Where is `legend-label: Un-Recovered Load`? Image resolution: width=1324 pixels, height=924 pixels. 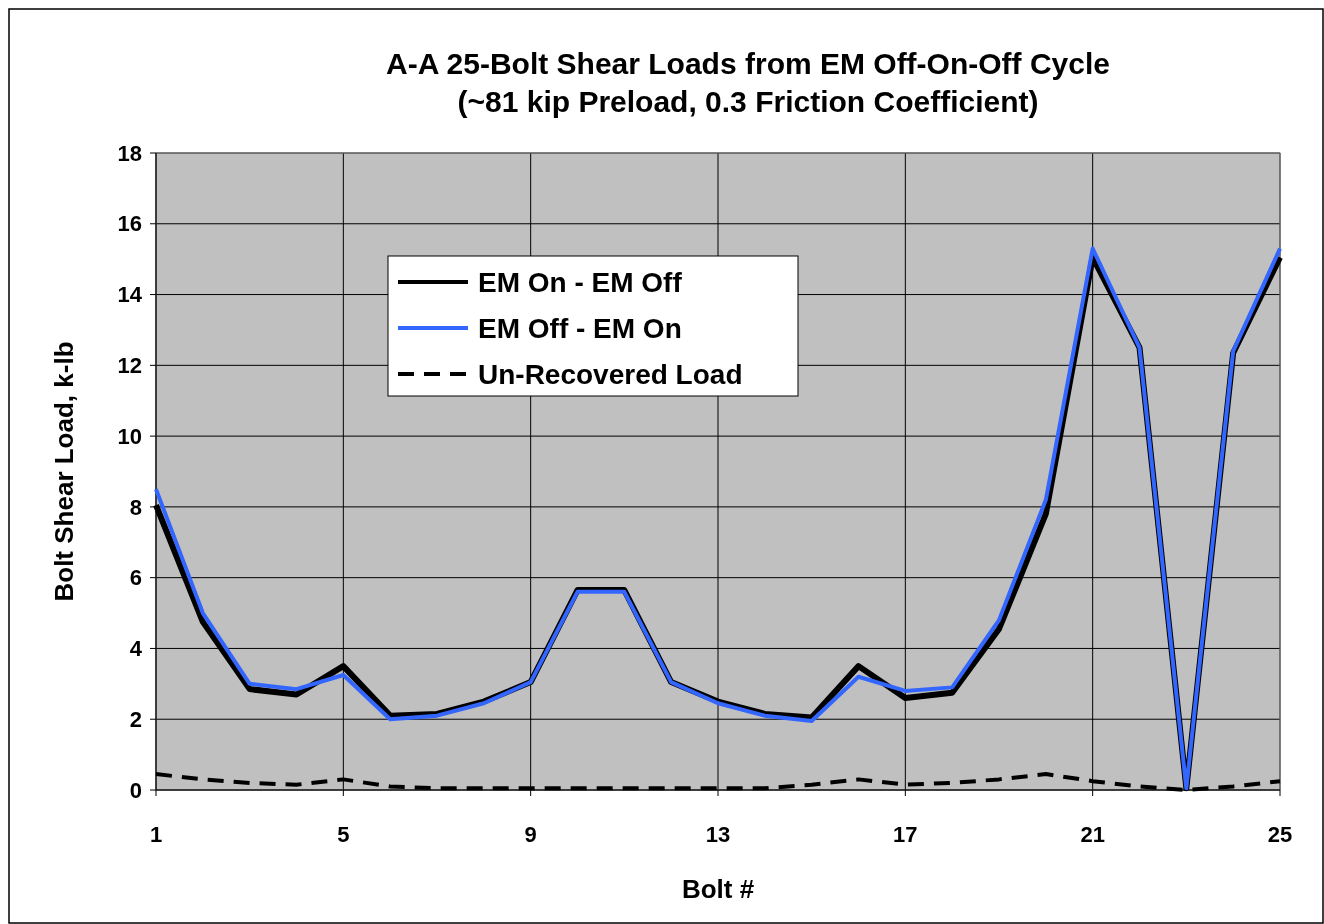
legend-label: Un-Recovered Load is located at coordinates (610, 374).